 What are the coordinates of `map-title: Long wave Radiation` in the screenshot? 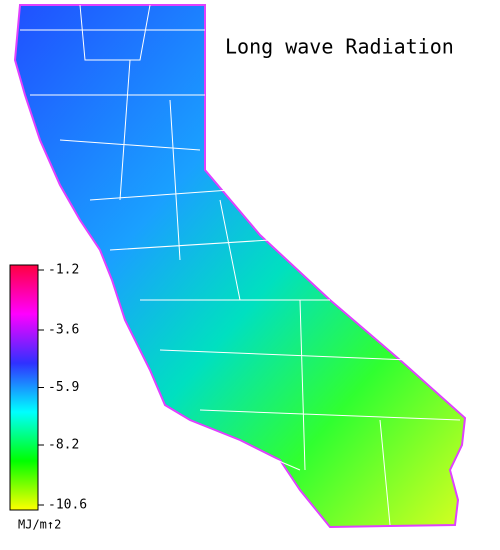 It's located at (339, 47).